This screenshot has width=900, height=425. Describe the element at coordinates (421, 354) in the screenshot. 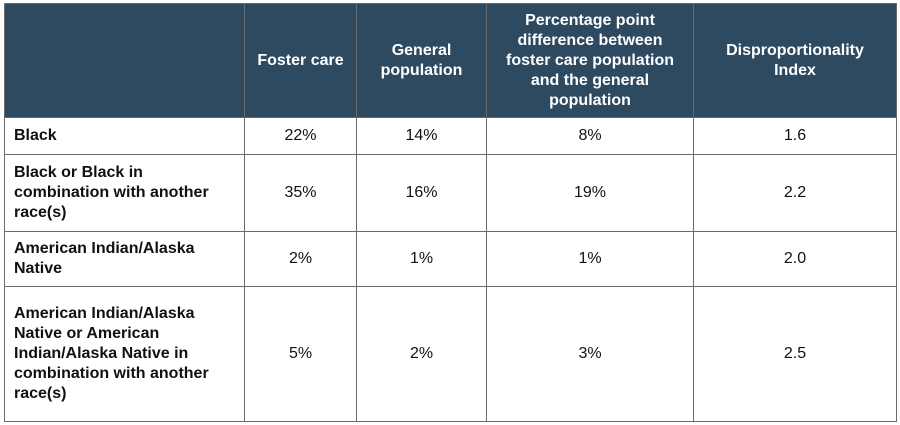

I see `general-population-cell: 2%` at that location.